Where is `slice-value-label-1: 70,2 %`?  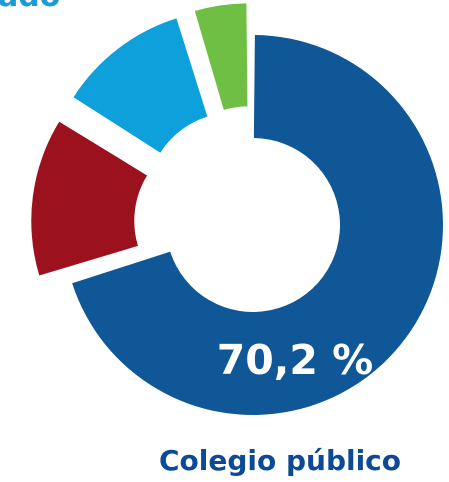 slice-value-label-1: 70,2 % is located at coordinates (295, 360).